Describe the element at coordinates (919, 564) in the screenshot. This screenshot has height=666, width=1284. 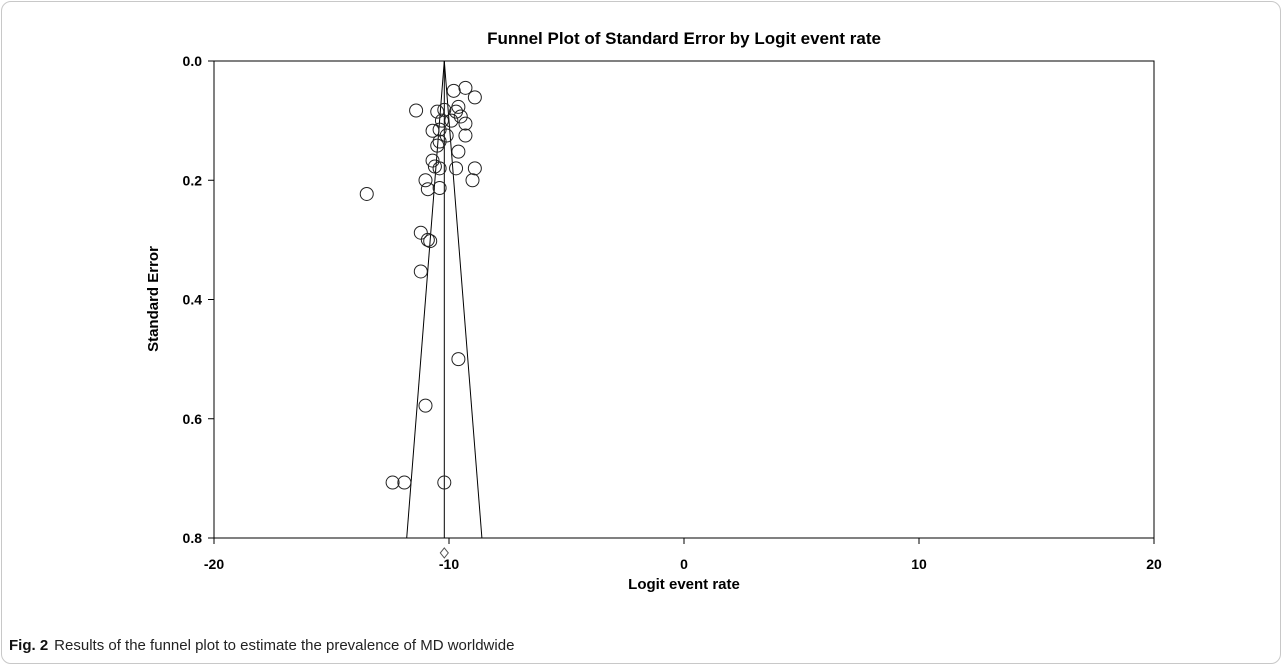
I see `x-tick-label: 10` at that location.